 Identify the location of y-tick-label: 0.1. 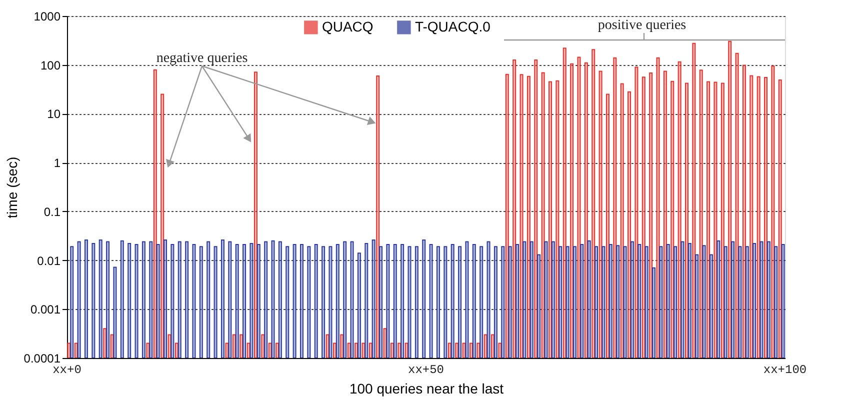
(52, 211).